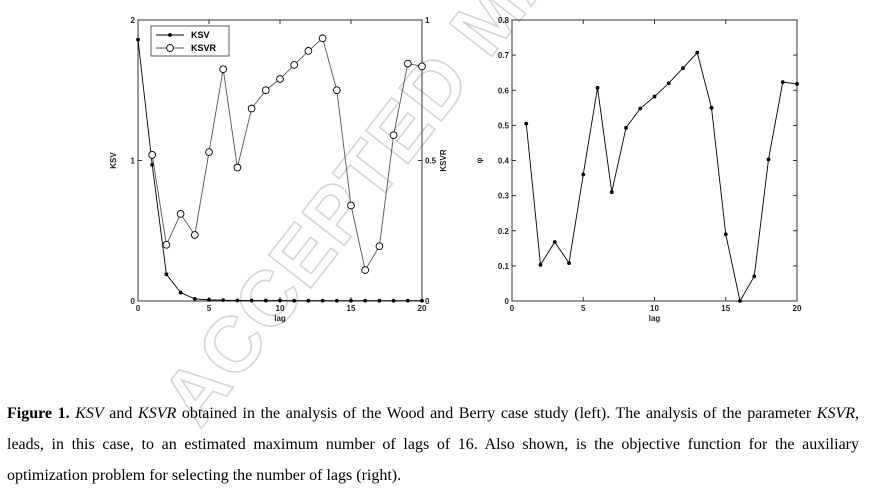 Image resolution: width=874 pixels, height=498 pixels. Describe the element at coordinates (443, 160) in the screenshot. I see `y-right-axis-label: KSVR` at that location.